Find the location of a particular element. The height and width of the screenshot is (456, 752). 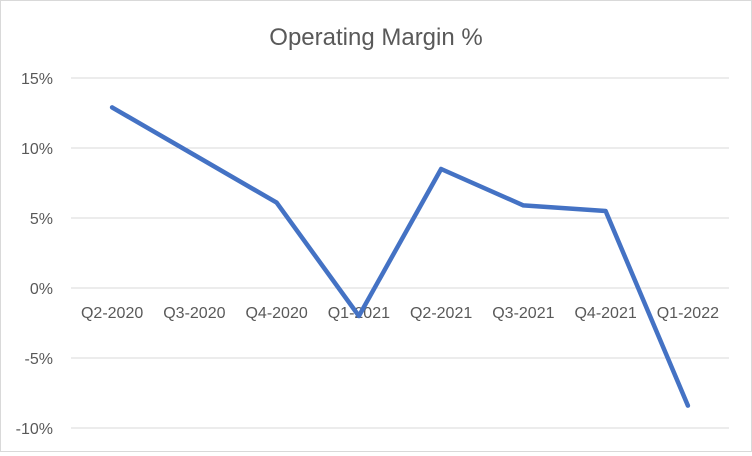

x-tick-label: Q3-2021 is located at coordinates (523, 313).